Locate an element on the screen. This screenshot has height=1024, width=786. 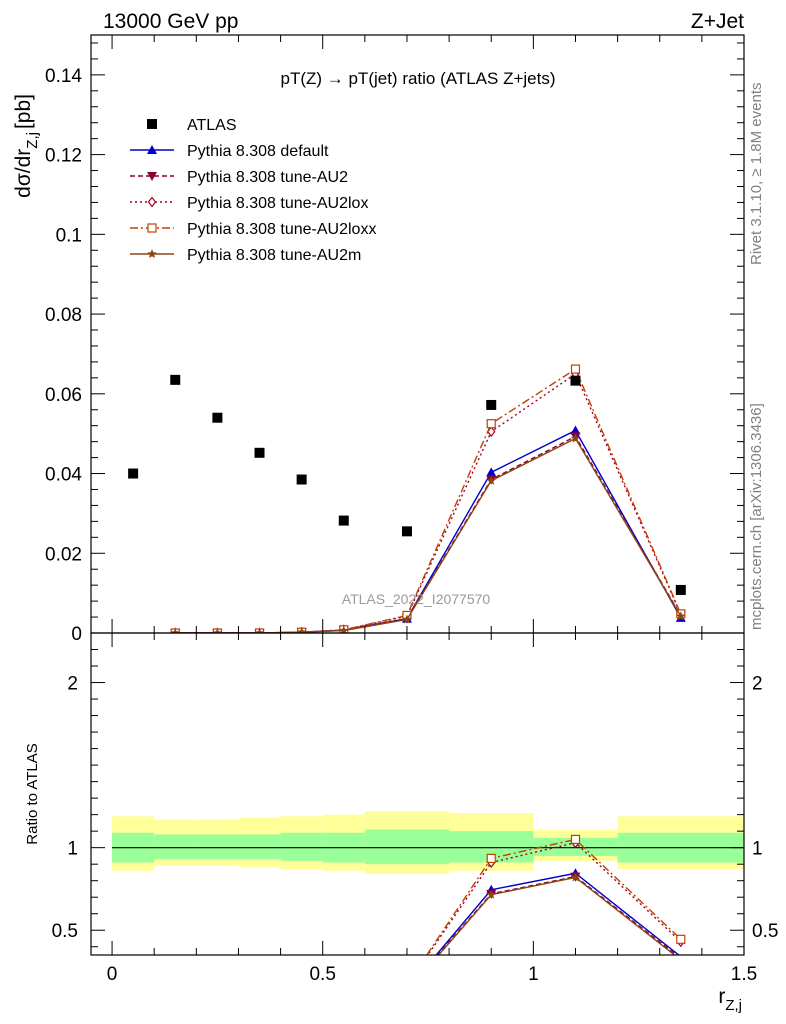
x-tick-label: 0.5 is located at coordinates (322, 974).